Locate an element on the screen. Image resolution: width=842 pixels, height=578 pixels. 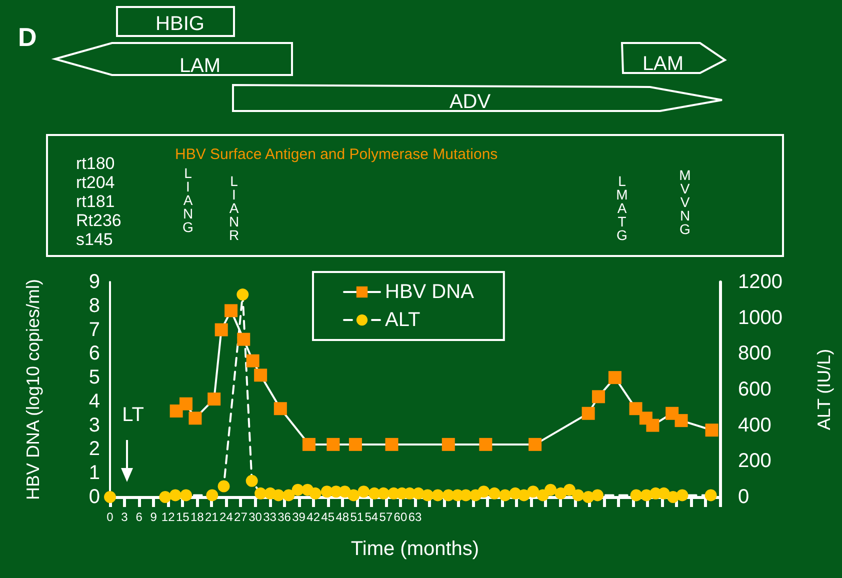
x-tick-label: 39 is located at coordinates (299, 517).